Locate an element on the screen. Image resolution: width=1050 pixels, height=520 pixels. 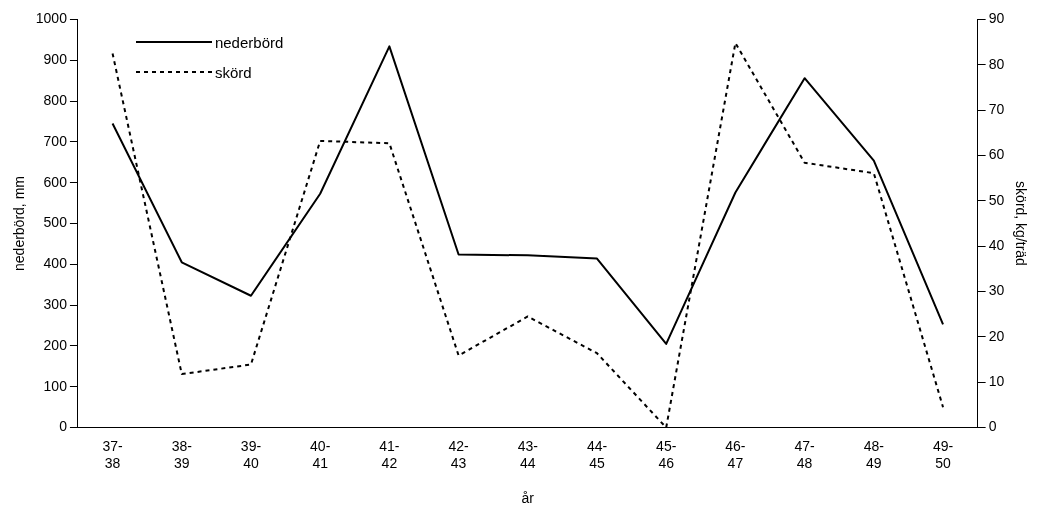
y2-tick-label: 20 is located at coordinates (996, 335).